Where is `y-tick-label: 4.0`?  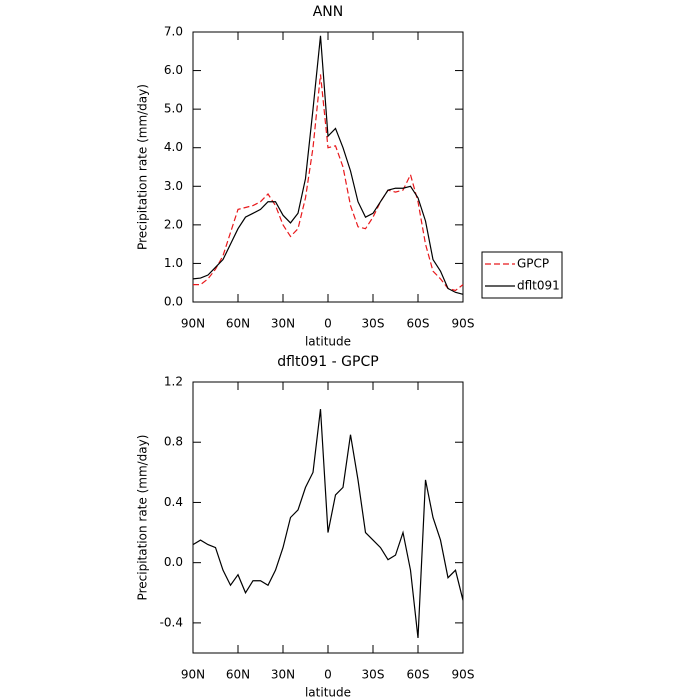 y-tick-label: 4.0 is located at coordinates (173, 147).